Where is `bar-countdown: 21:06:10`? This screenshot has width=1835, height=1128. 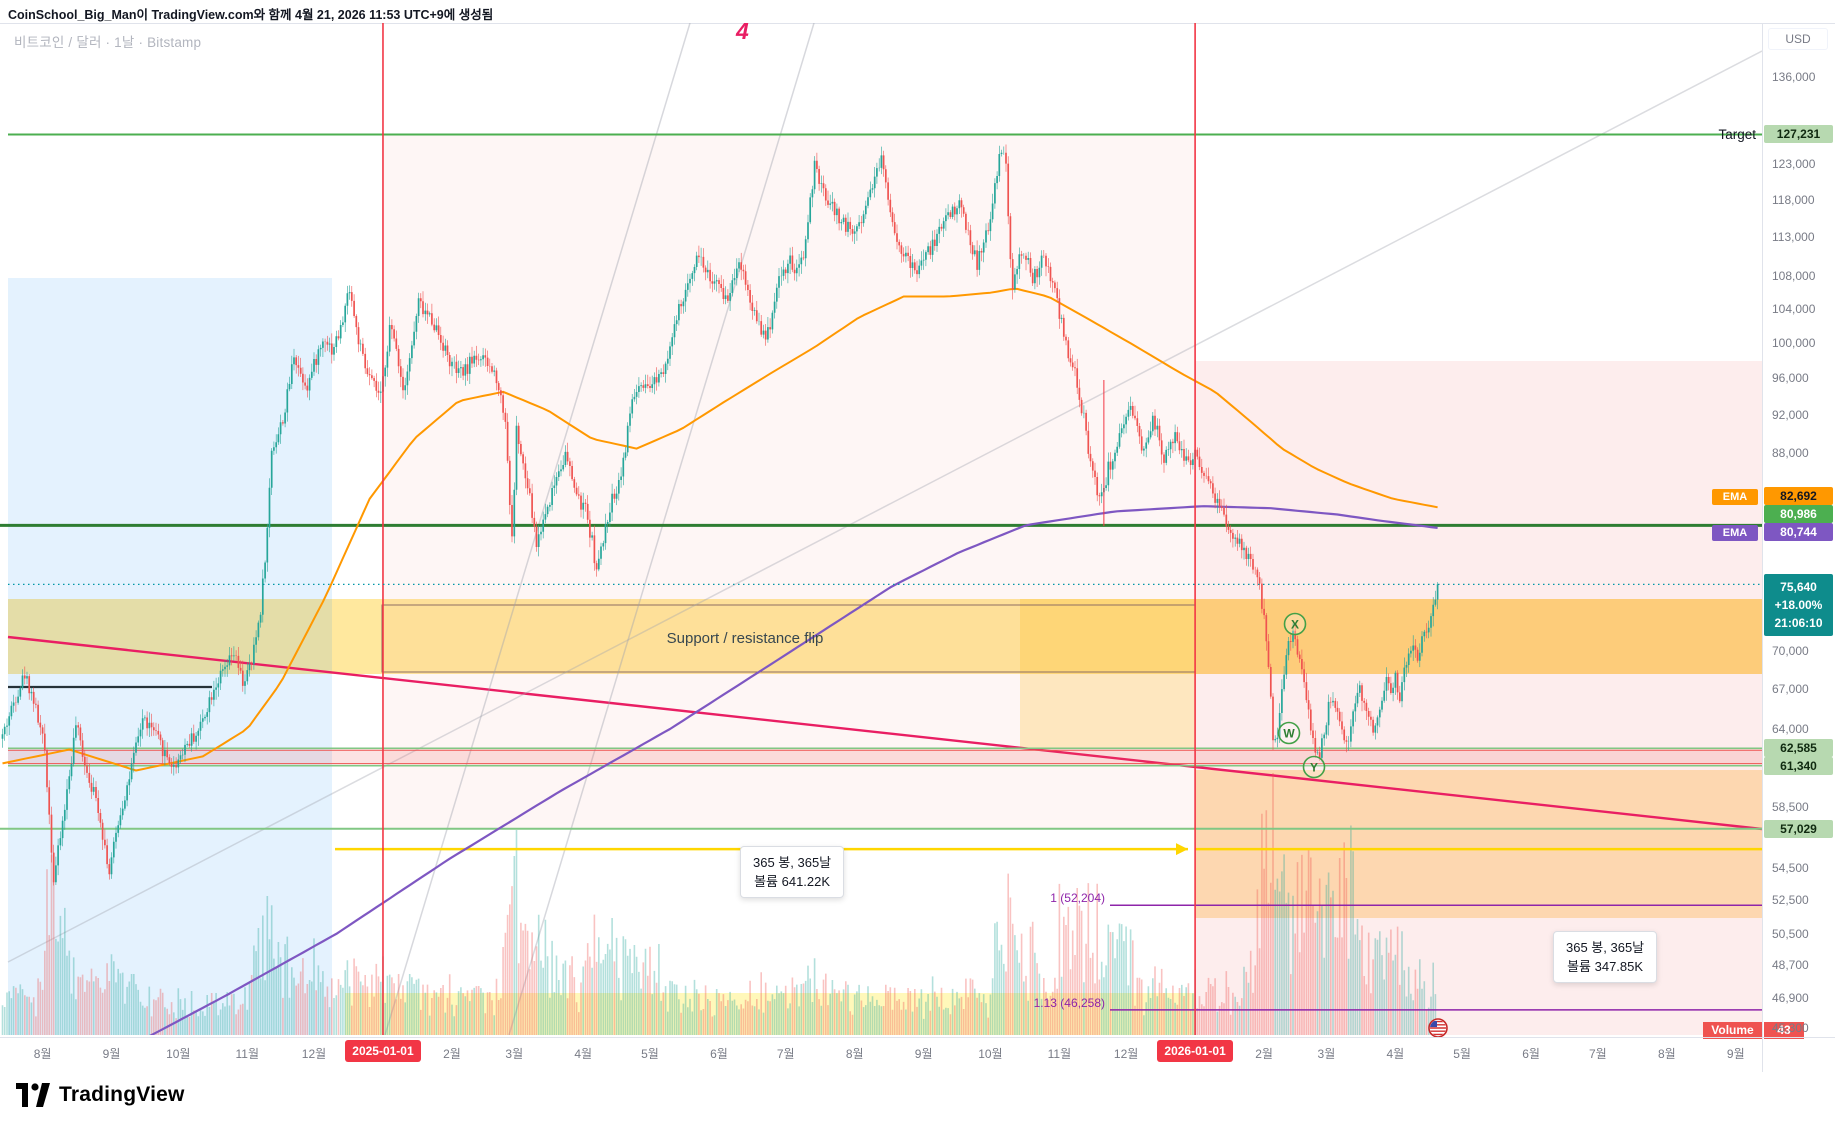 bar-countdown: 21:06:10 is located at coordinates (1798, 623).